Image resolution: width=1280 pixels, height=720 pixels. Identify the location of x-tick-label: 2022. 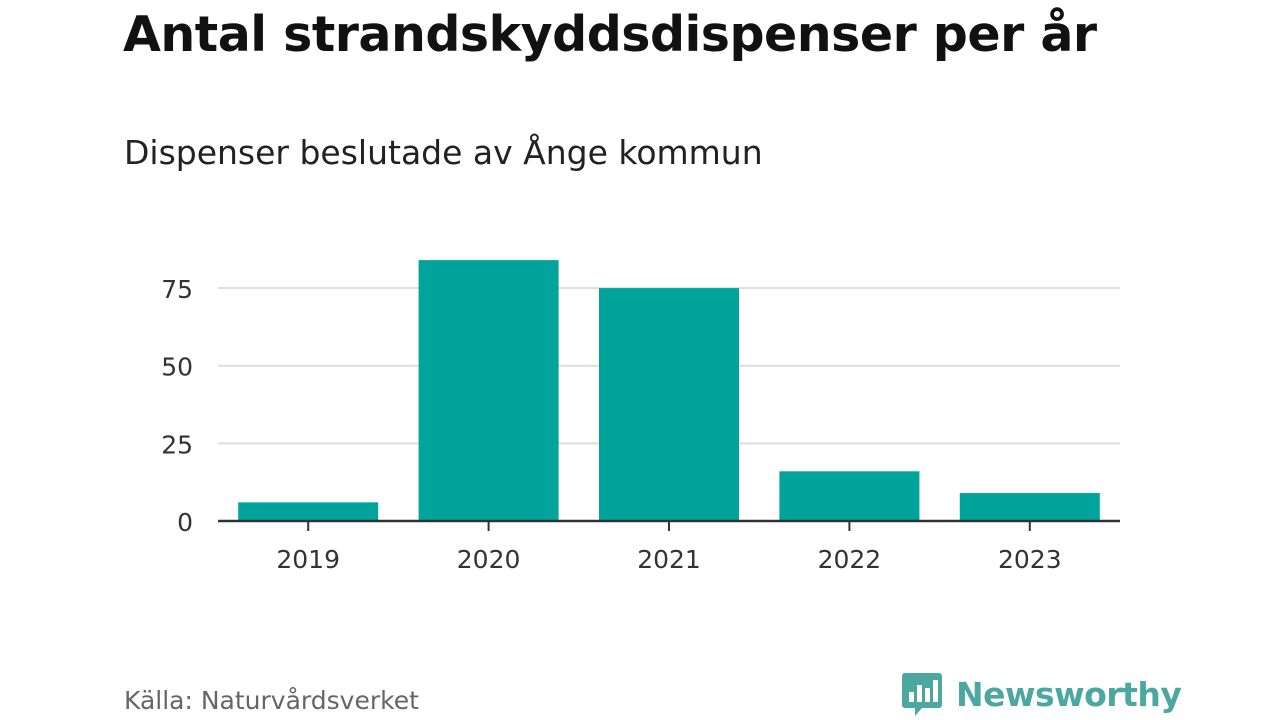
(850, 559).